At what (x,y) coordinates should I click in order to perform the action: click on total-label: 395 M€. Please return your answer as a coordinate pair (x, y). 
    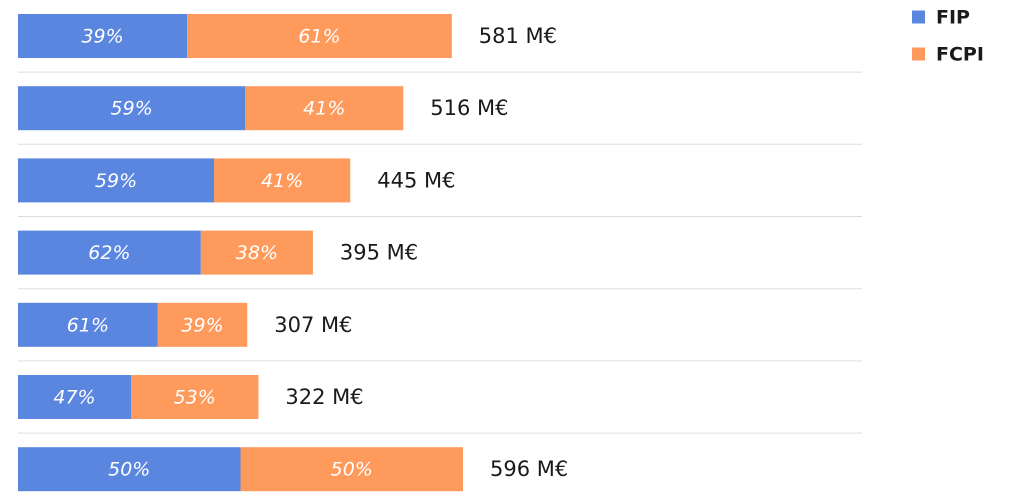
    Looking at the image, I should click on (379, 253).